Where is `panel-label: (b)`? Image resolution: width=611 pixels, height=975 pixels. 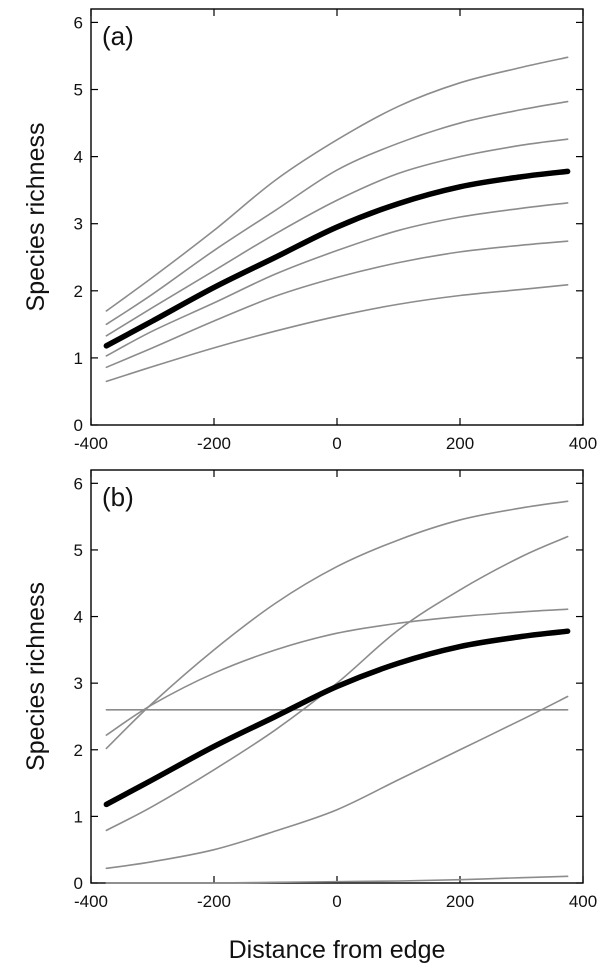 panel-label: (b) is located at coordinates (118, 497).